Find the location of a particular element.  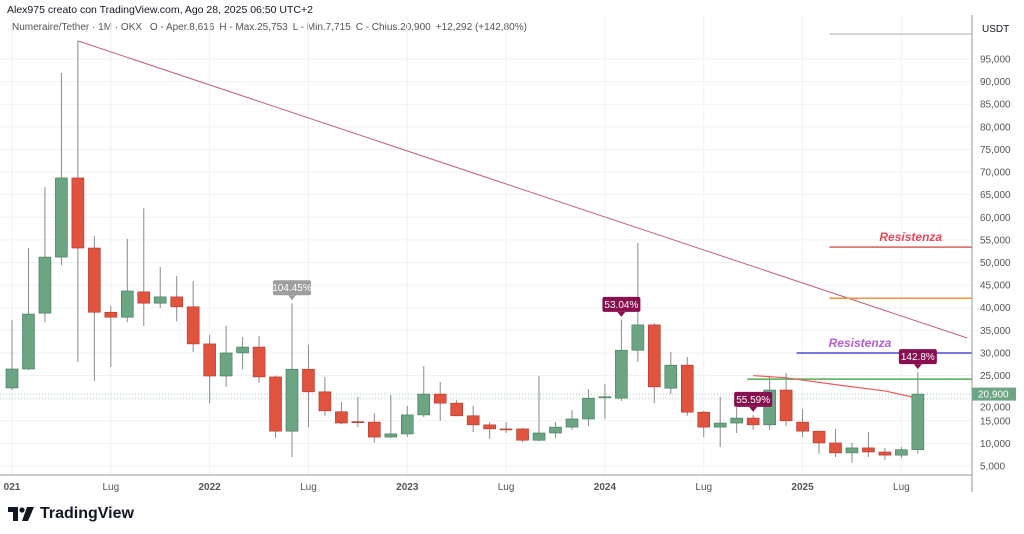

y-tick-label: 65,000 is located at coordinates (995, 195).